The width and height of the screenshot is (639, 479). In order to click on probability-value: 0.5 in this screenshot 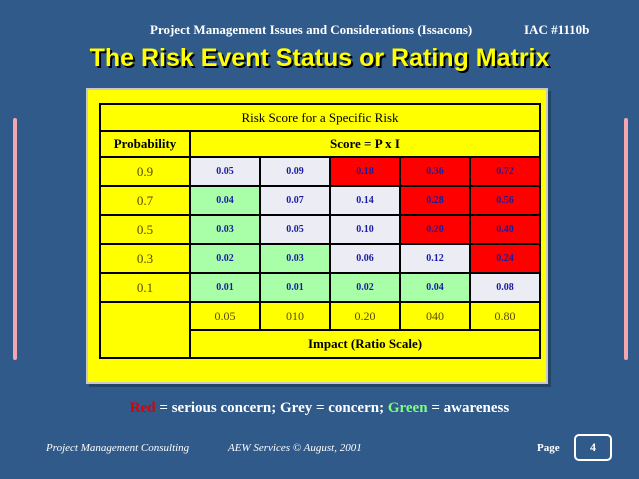, I will do `click(145, 229)`.